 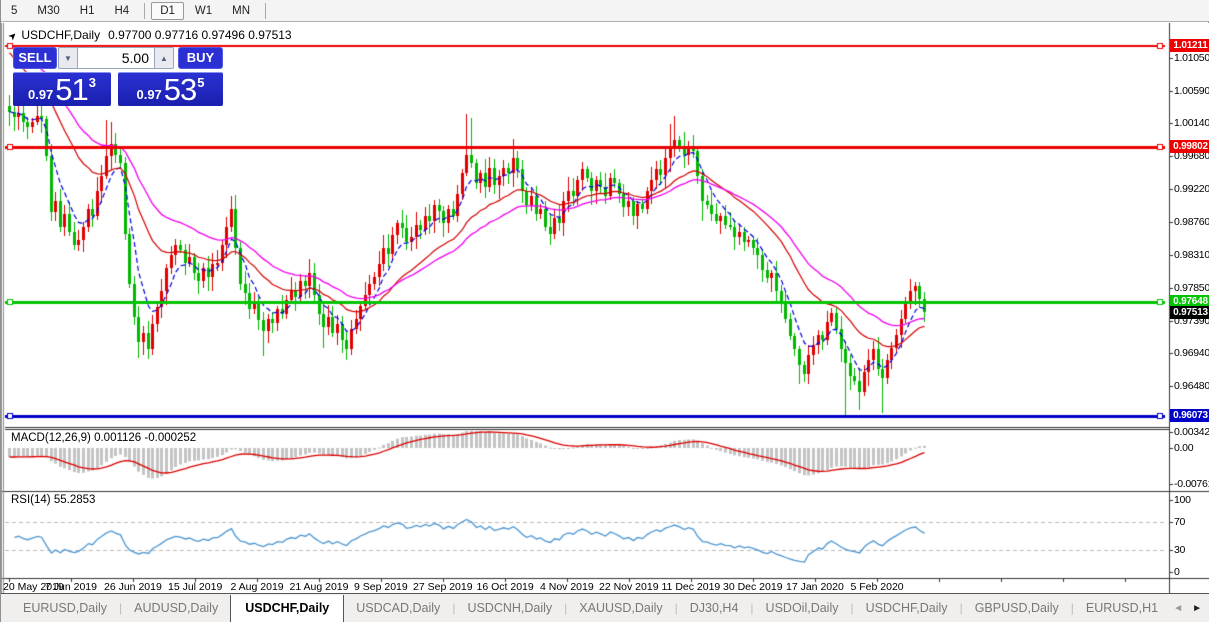 I want to click on chart-tab-audusd-daily: AUDUSD,Daily, so click(x=176, y=608).